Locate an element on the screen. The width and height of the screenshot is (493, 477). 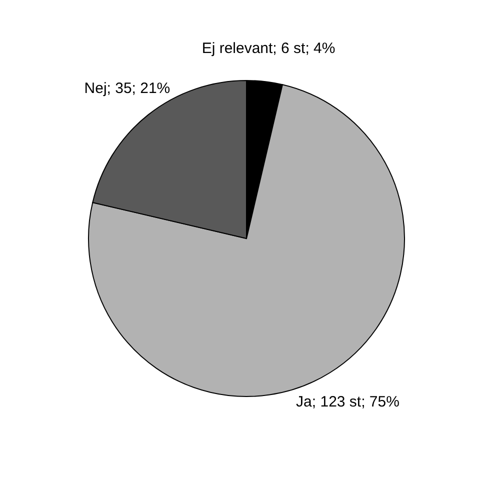
slice-label: Ja; 123 st; 75% is located at coordinates (348, 402).